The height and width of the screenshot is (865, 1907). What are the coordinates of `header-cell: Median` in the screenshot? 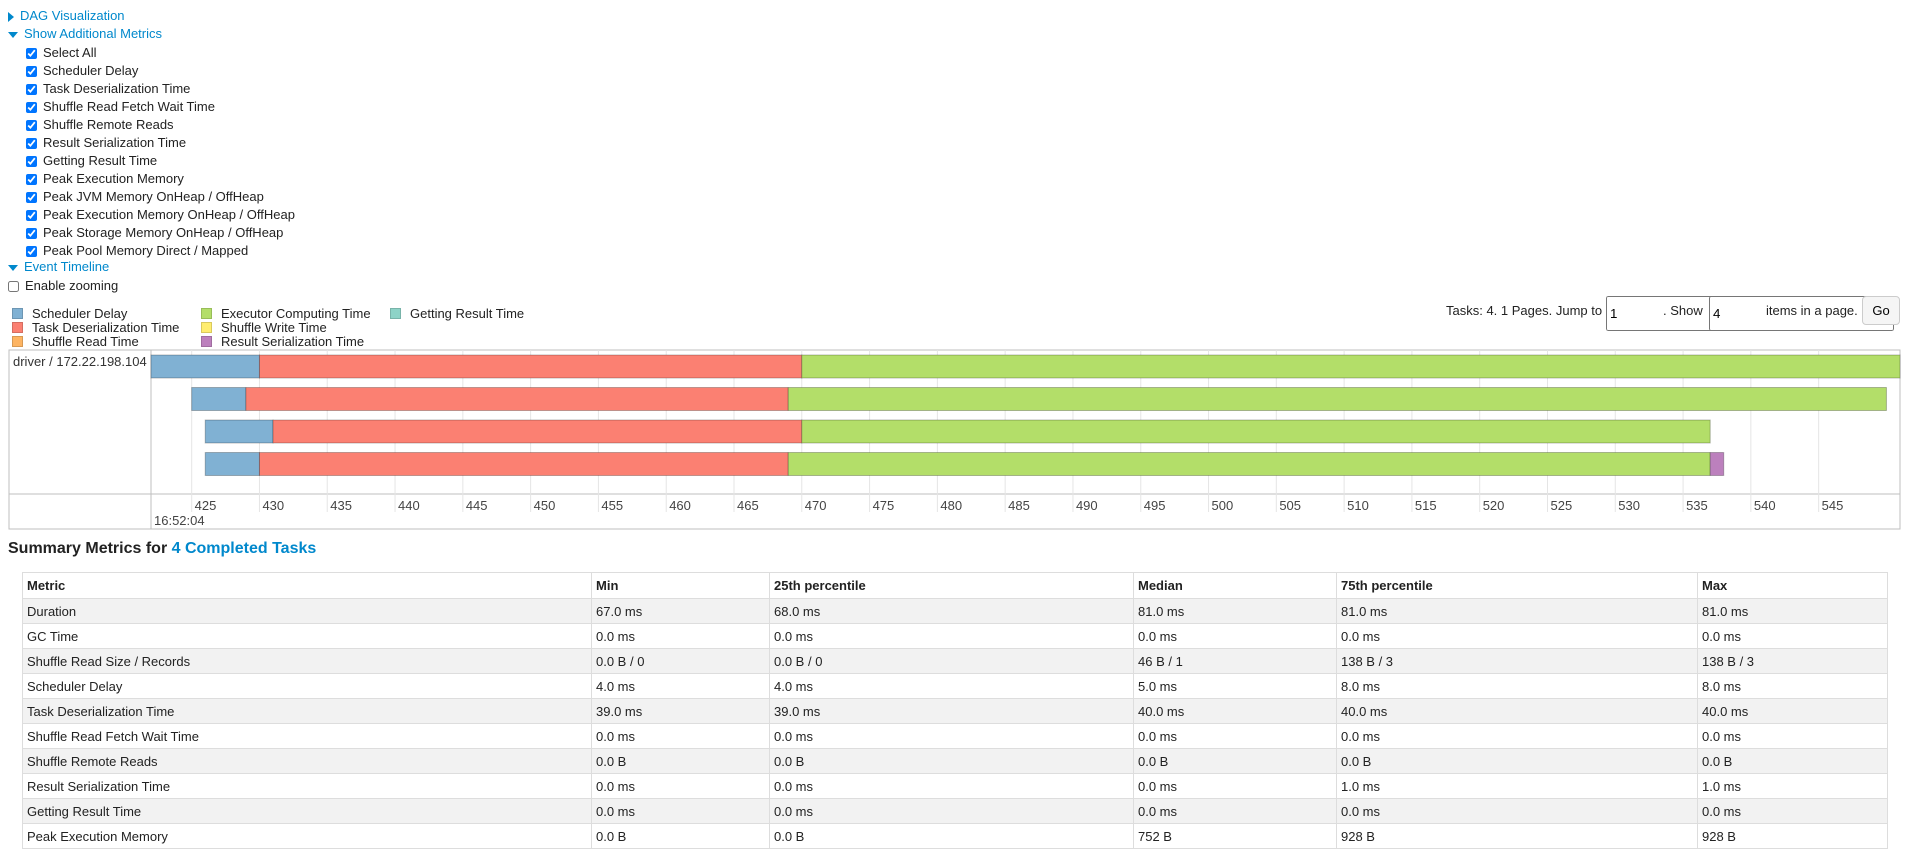 It's located at (1235, 585).